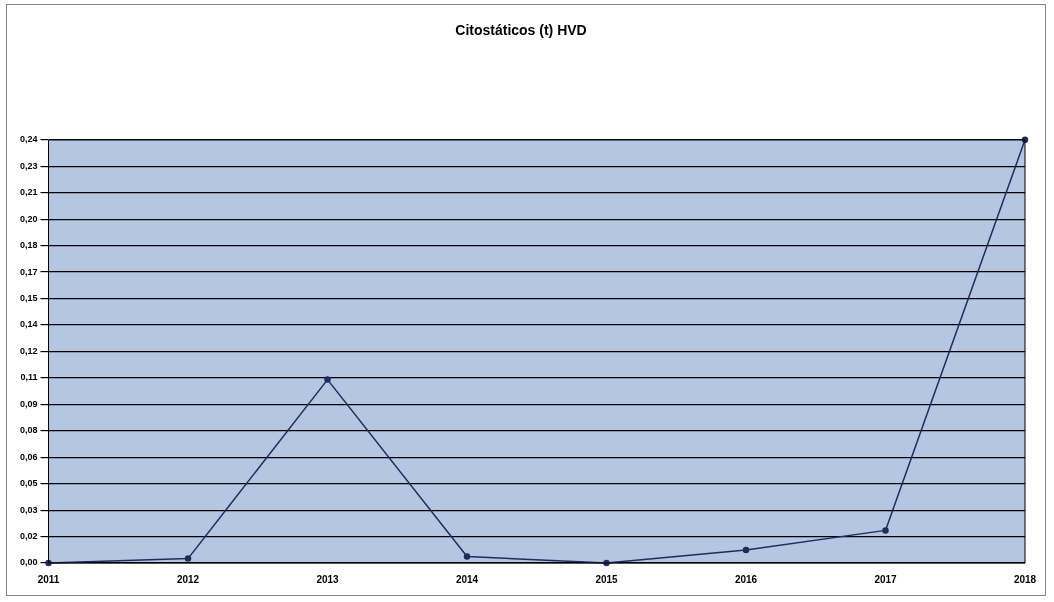 The width and height of the screenshot is (1054, 602). I want to click on y-tick-label: 0,11, so click(29, 377).